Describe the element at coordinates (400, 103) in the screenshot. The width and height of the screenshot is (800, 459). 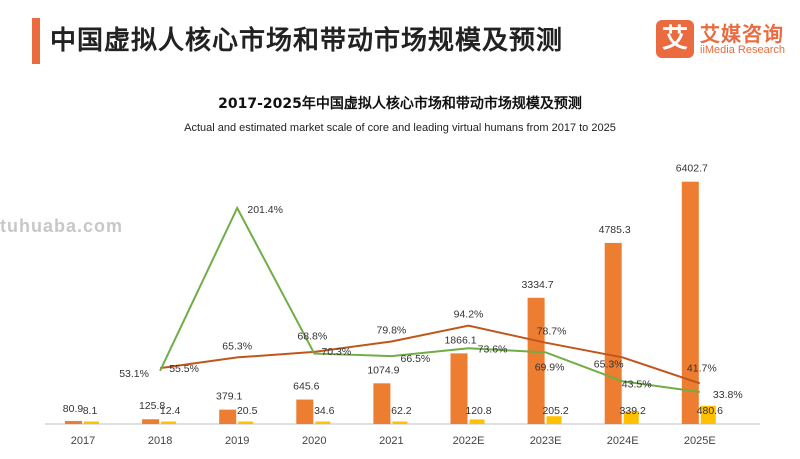
I see `chart-title: 2017-2025年中国虚拟人核心市场和带动市场规模及预测` at that location.